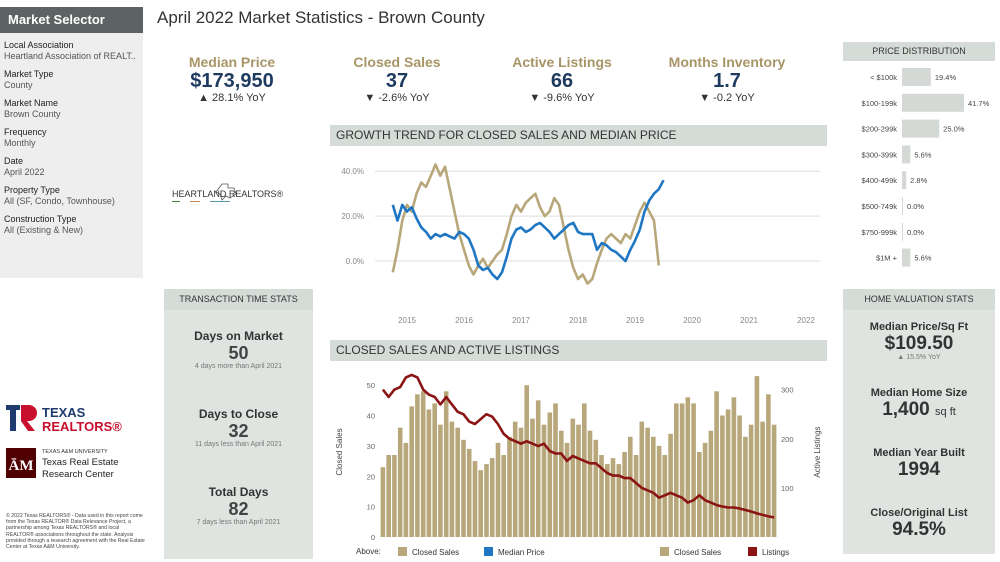 This screenshot has height=562, width=1000. Describe the element at coordinates (727, 62) in the screenshot. I see `kpi-label: Months Inventory` at that location.